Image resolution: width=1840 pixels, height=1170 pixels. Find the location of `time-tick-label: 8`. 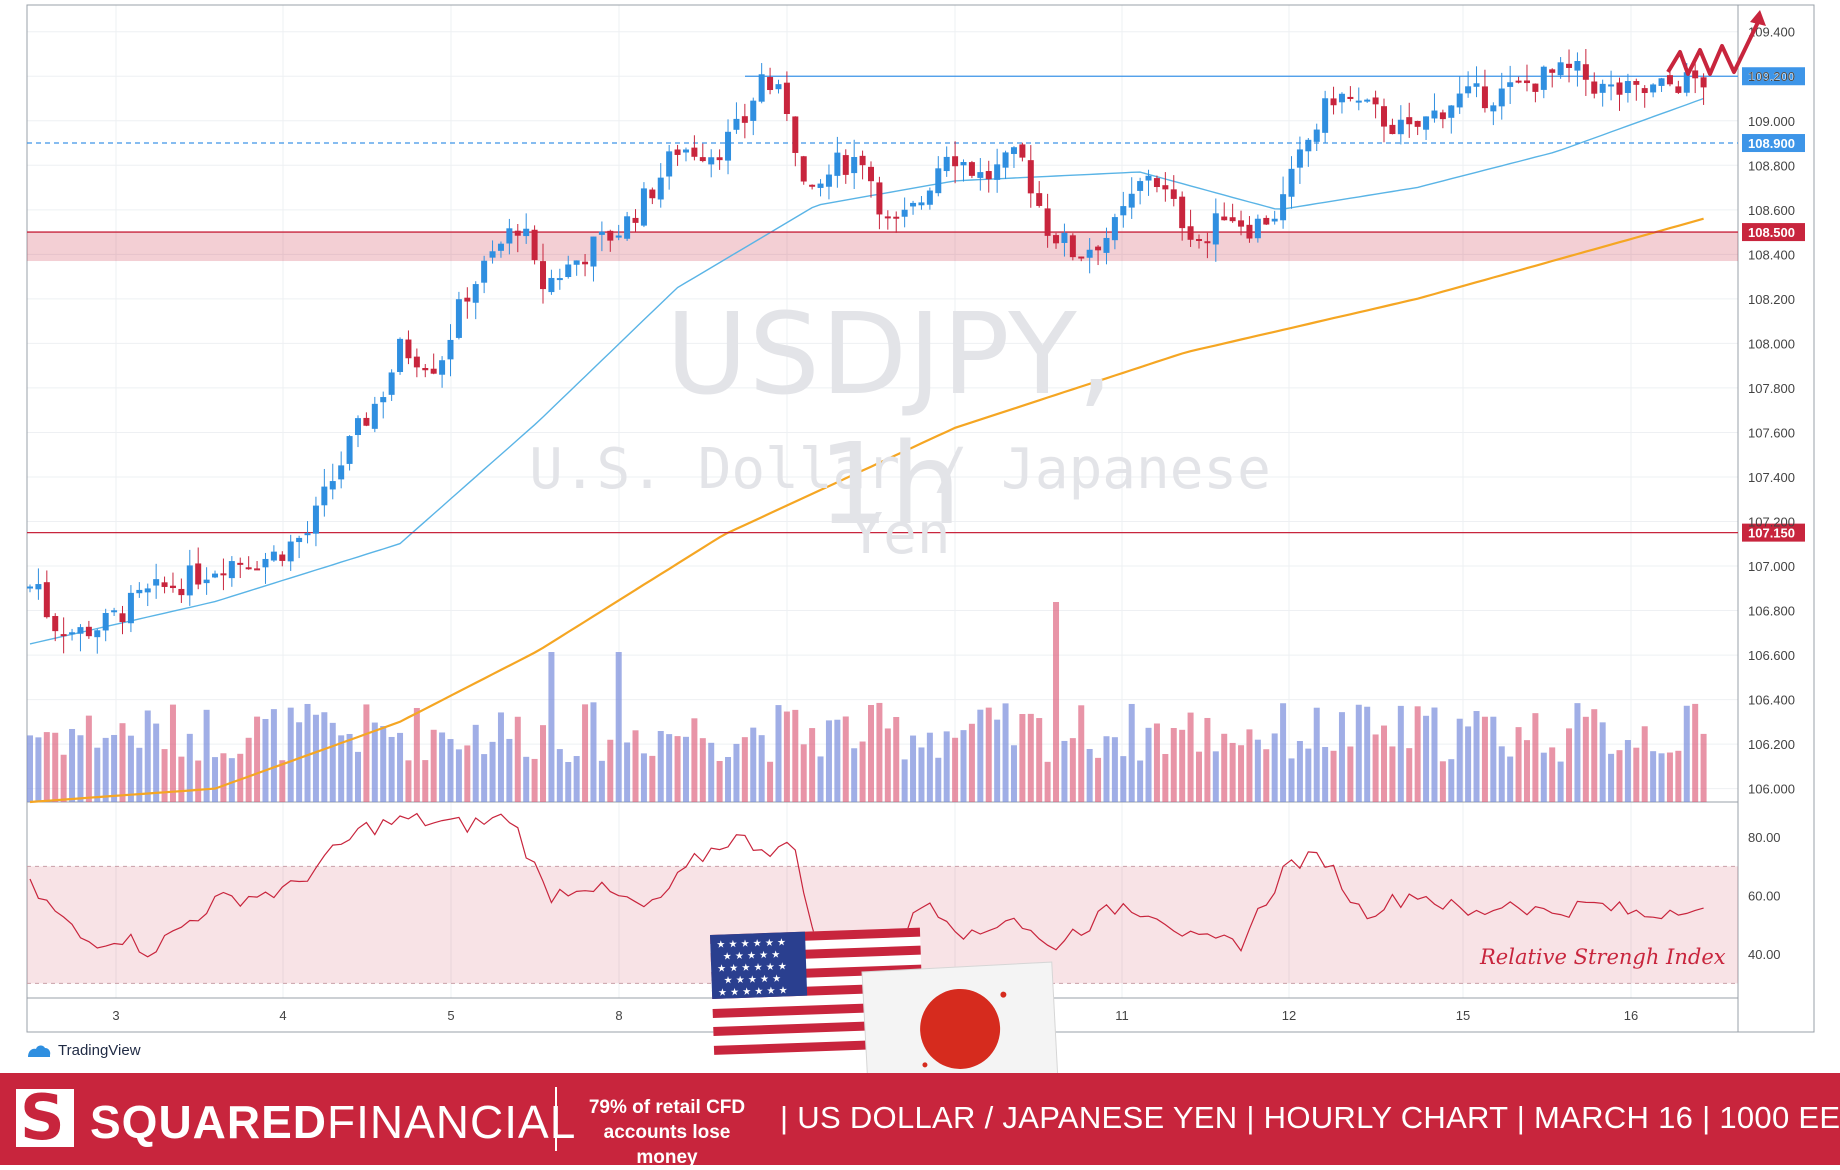

time-tick-label: 8 is located at coordinates (618, 1015).